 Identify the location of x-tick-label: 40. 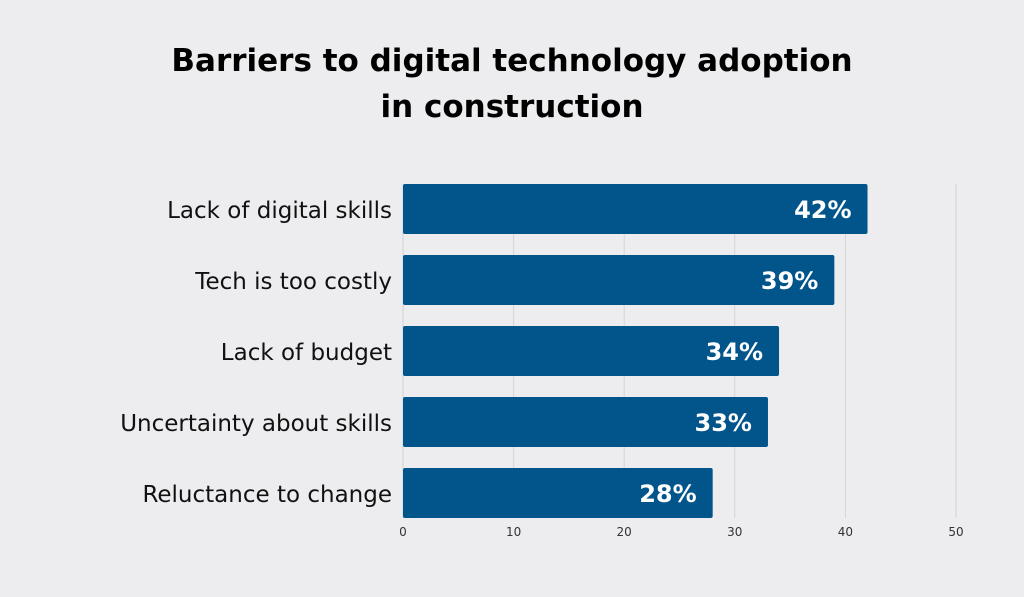
(845, 532).